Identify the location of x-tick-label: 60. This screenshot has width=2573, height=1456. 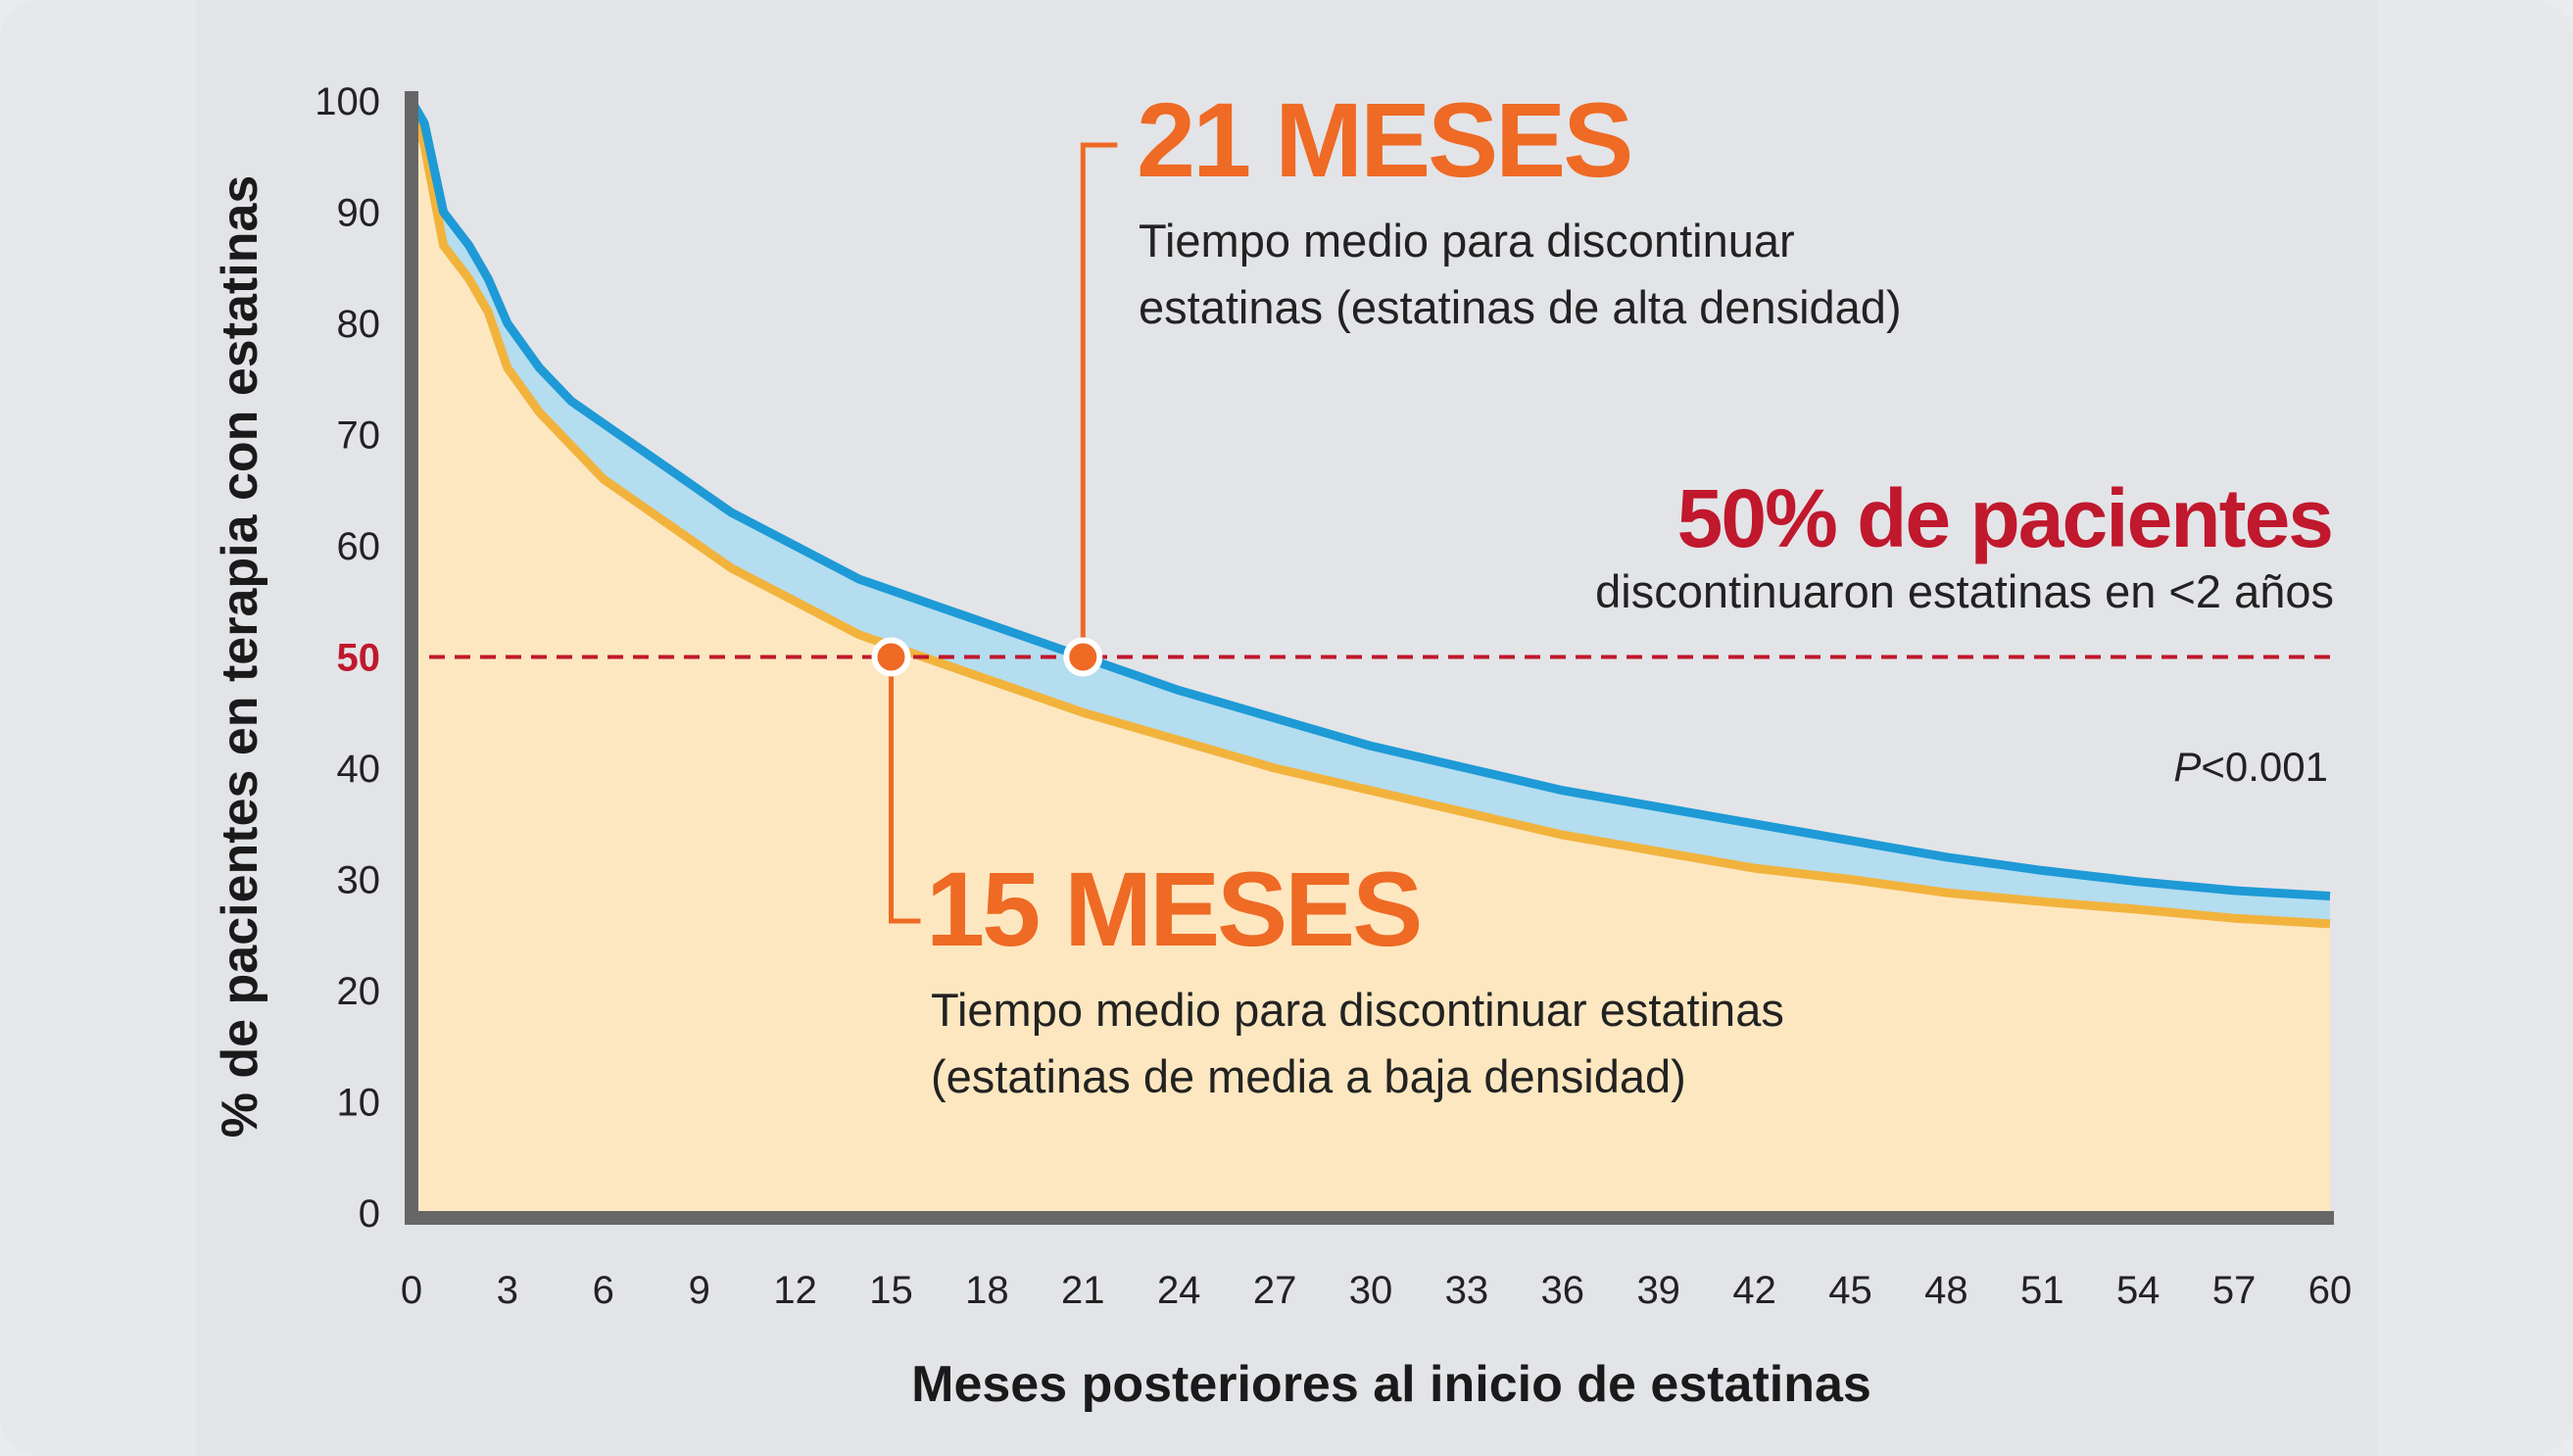
(2330, 1290).